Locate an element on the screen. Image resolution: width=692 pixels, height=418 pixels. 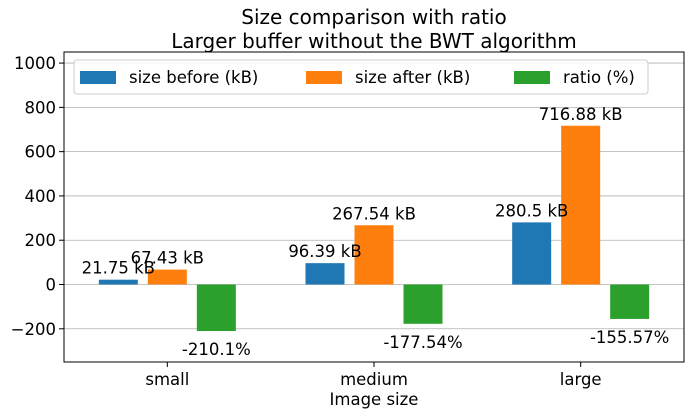
x-axis: small medium large is located at coordinates (373, 375).